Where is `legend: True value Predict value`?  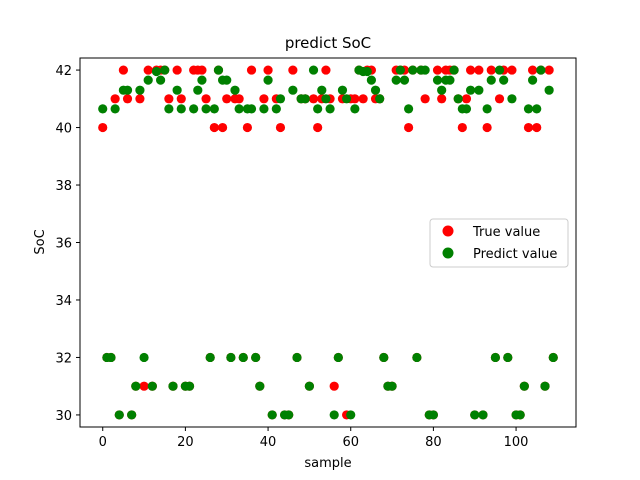
legend: True value Predict value is located at coordinates (499, 243).